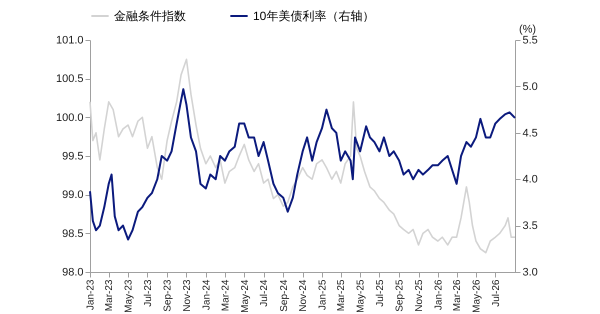 The height and width of the screenshot is (314, 600). What do you see at coordinates (245, 296) in the screenshot?
I see `x-tick-label: May-24` at bounding box center [245, 296].